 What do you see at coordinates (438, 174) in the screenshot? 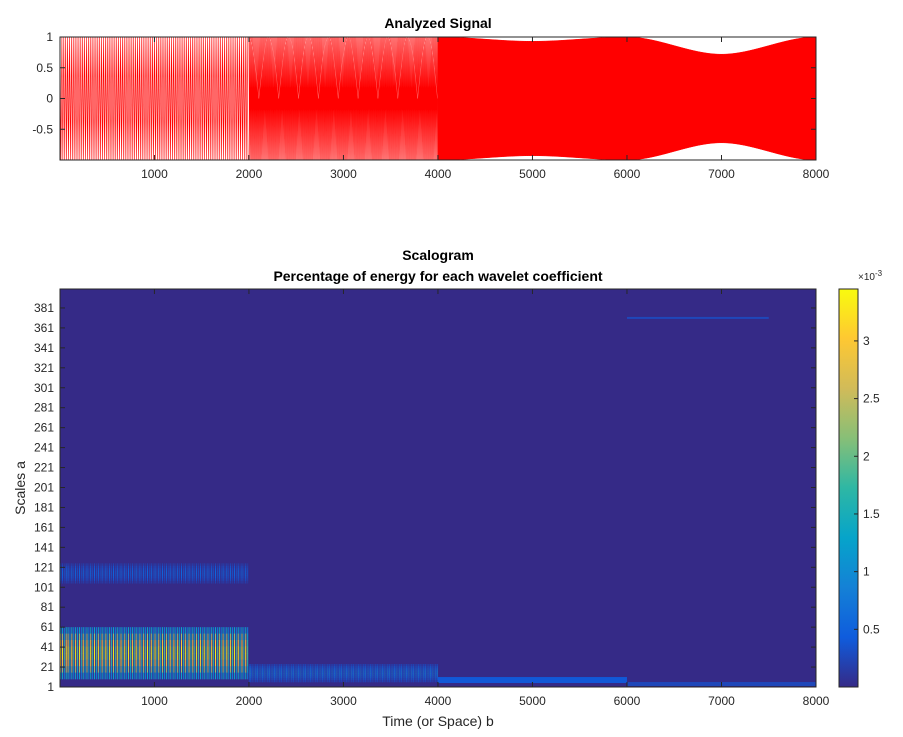
I see `signal-x-tick-label: 4000` at bounding box center [438, 174].